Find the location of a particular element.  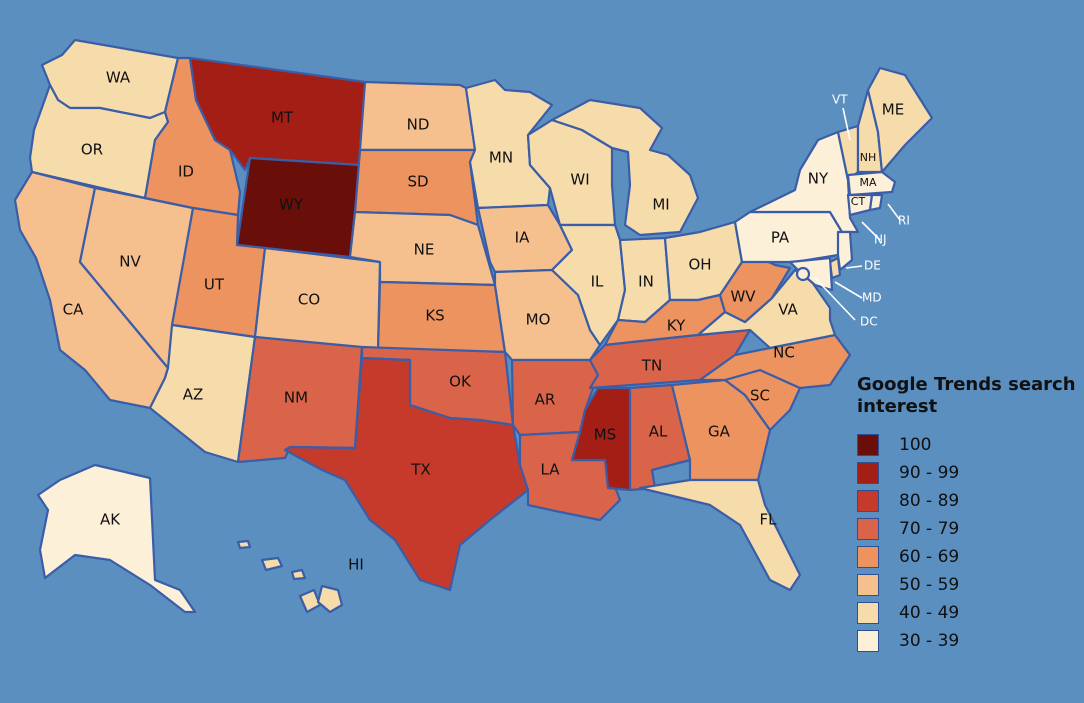

legend-label: 70 - 79 is located at coordinates (929, 529).